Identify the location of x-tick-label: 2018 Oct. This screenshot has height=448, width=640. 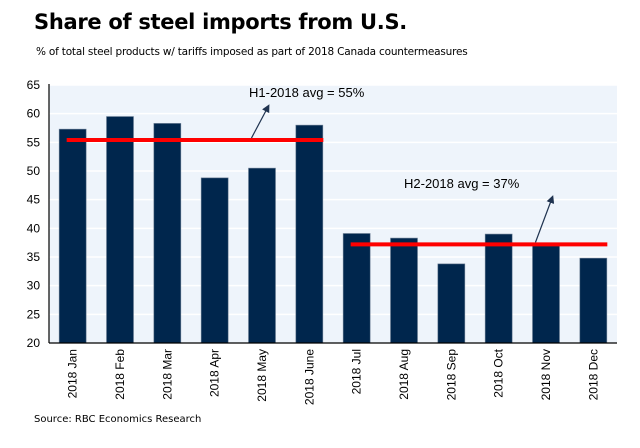
(499, 372).